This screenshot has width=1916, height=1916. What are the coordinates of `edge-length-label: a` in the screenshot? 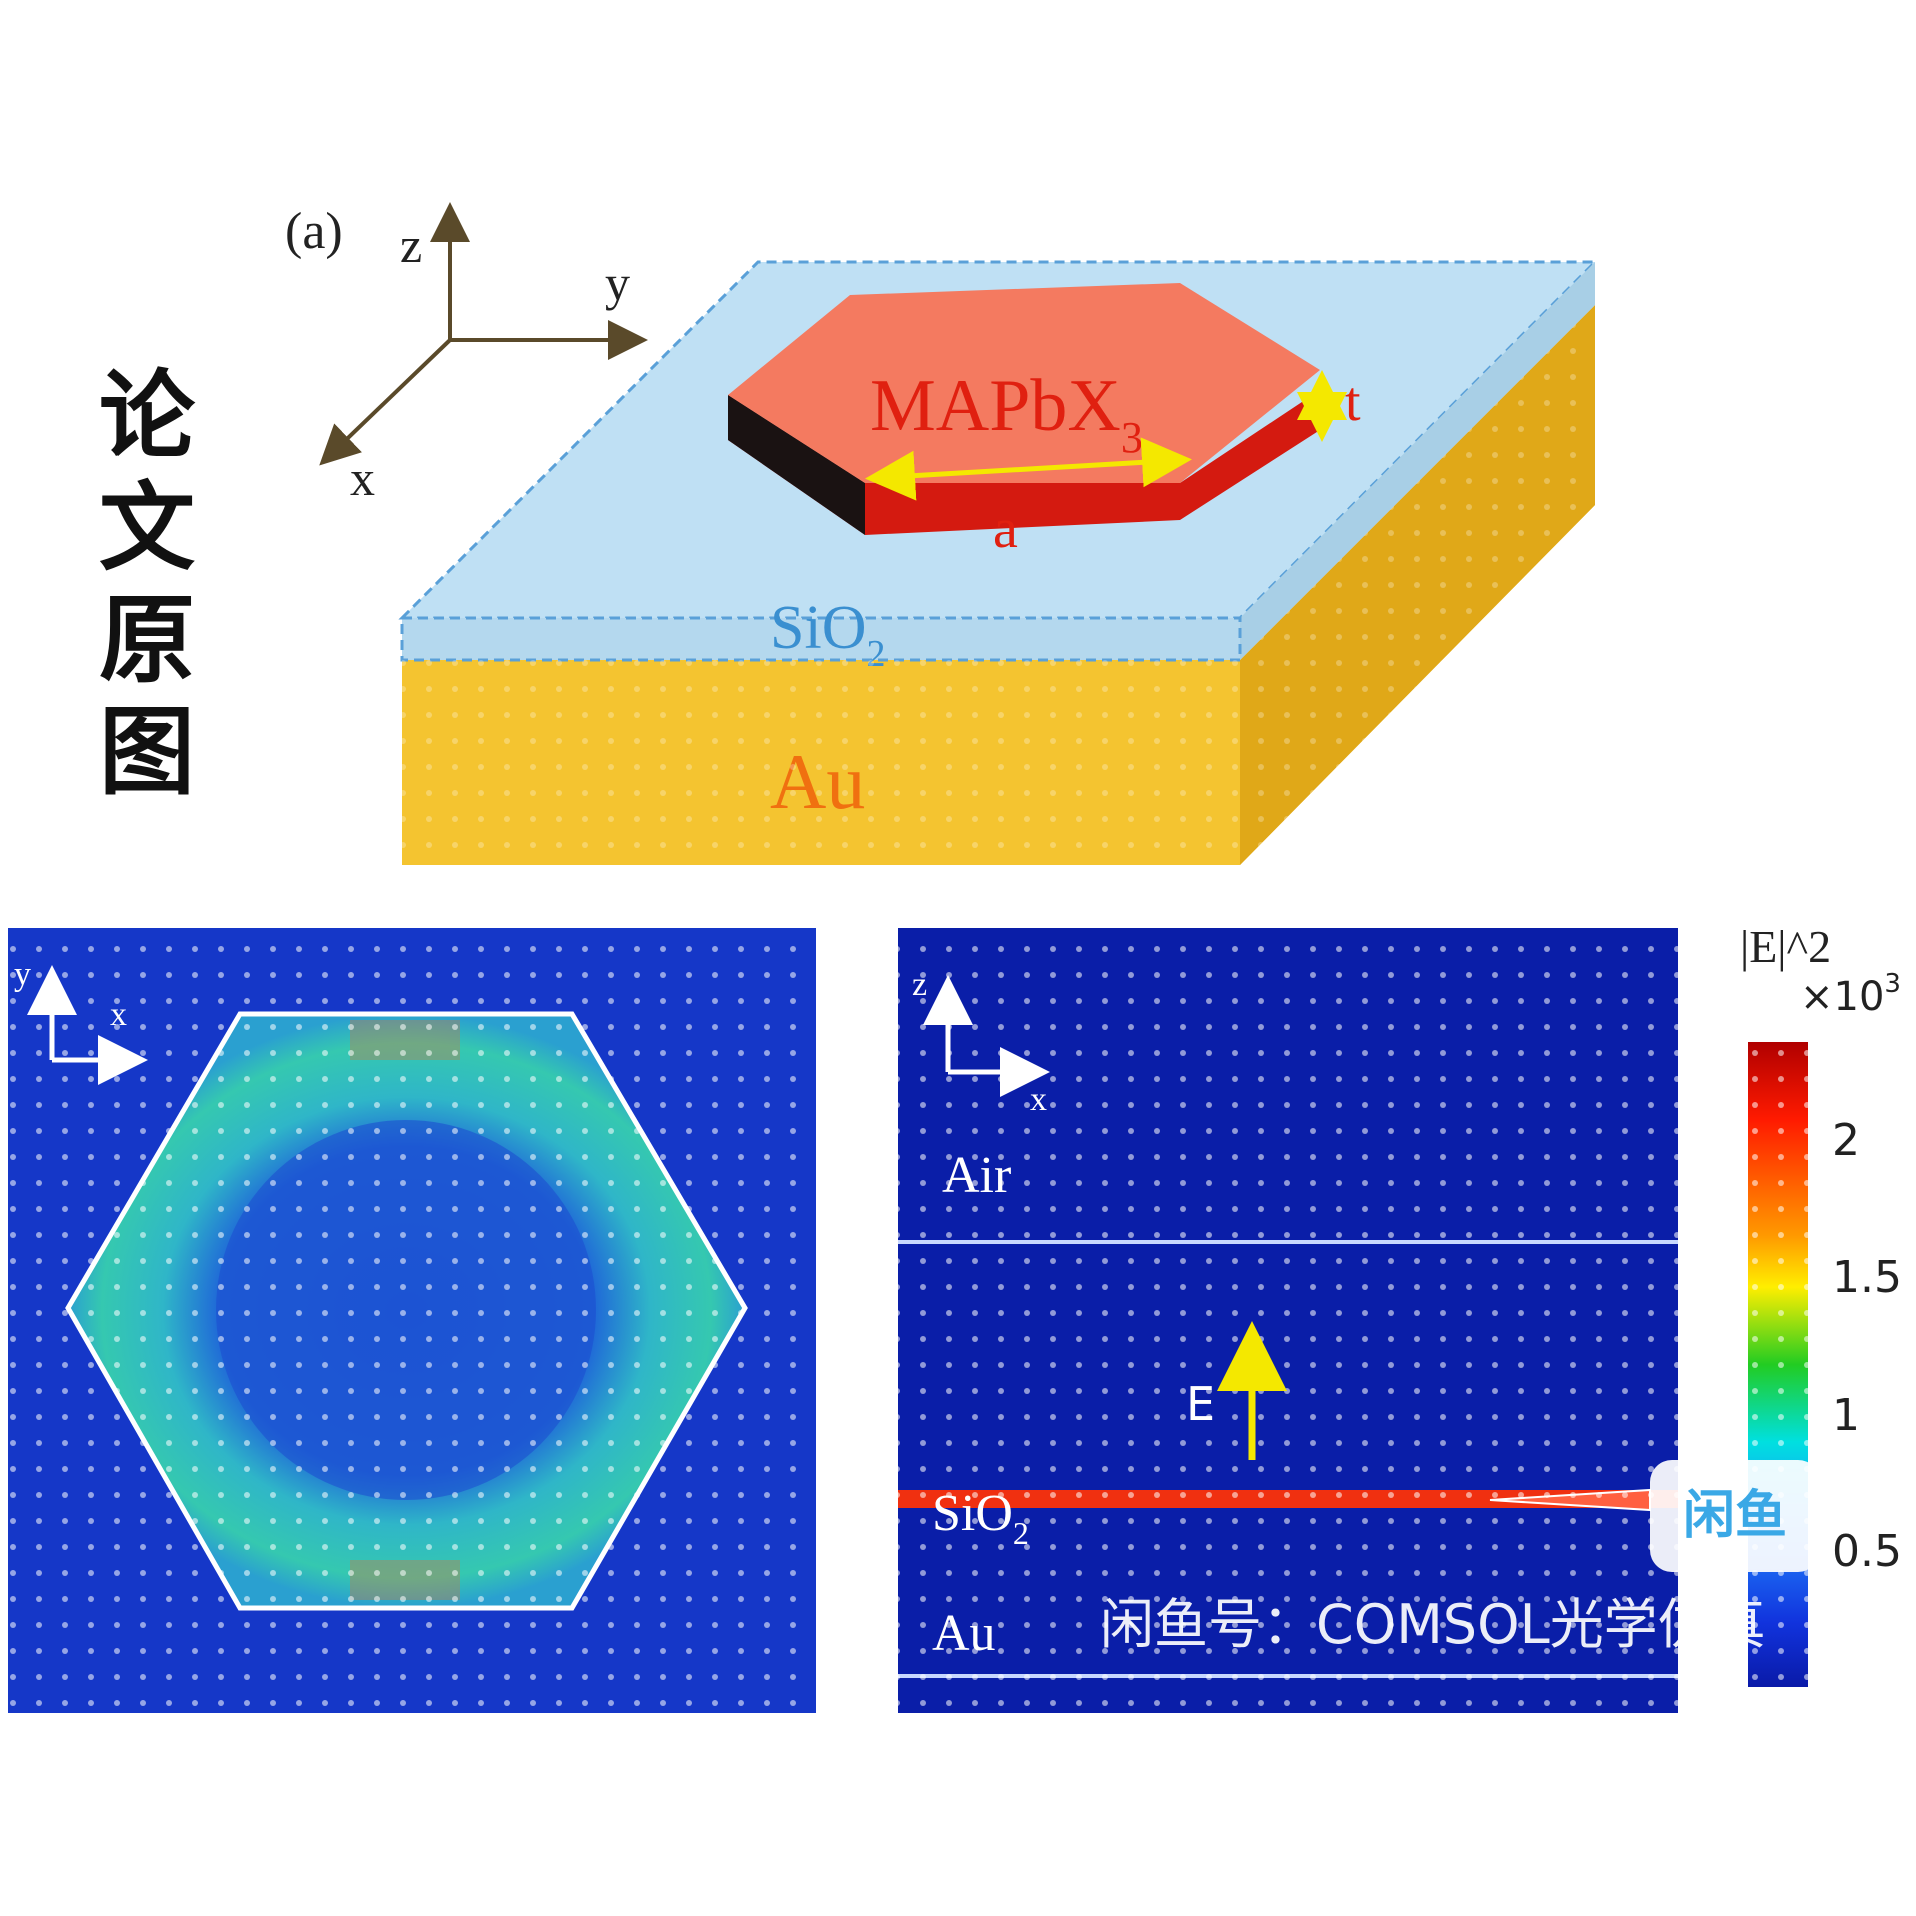 It's located at (1005, 529).